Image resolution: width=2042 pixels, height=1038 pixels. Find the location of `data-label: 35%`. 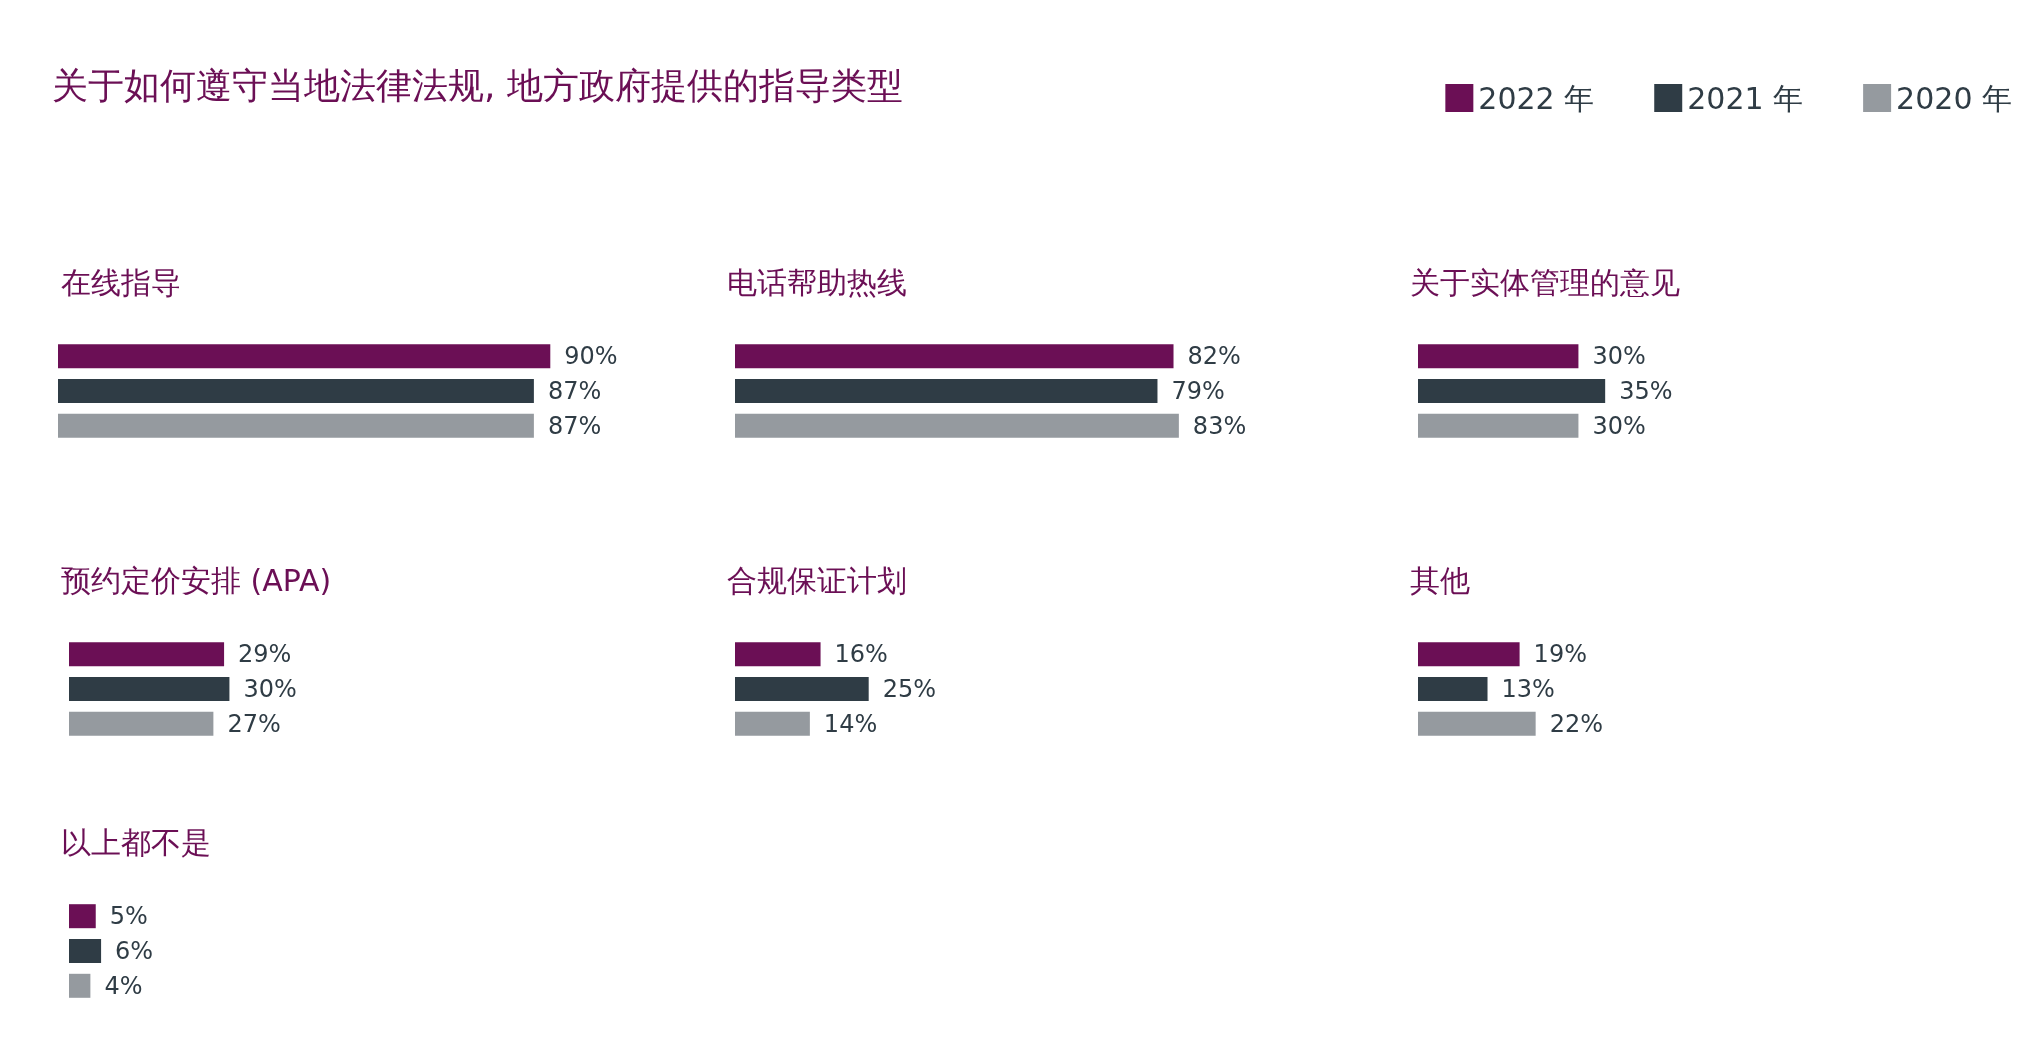

data-label: 35% is located at coordinates (1646, 391).